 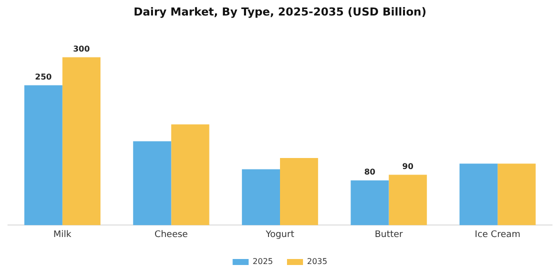 What do you see at coordinates (370, 171) in the screenshot?
I see `data-label: 80` at bounding box center [370, 171].